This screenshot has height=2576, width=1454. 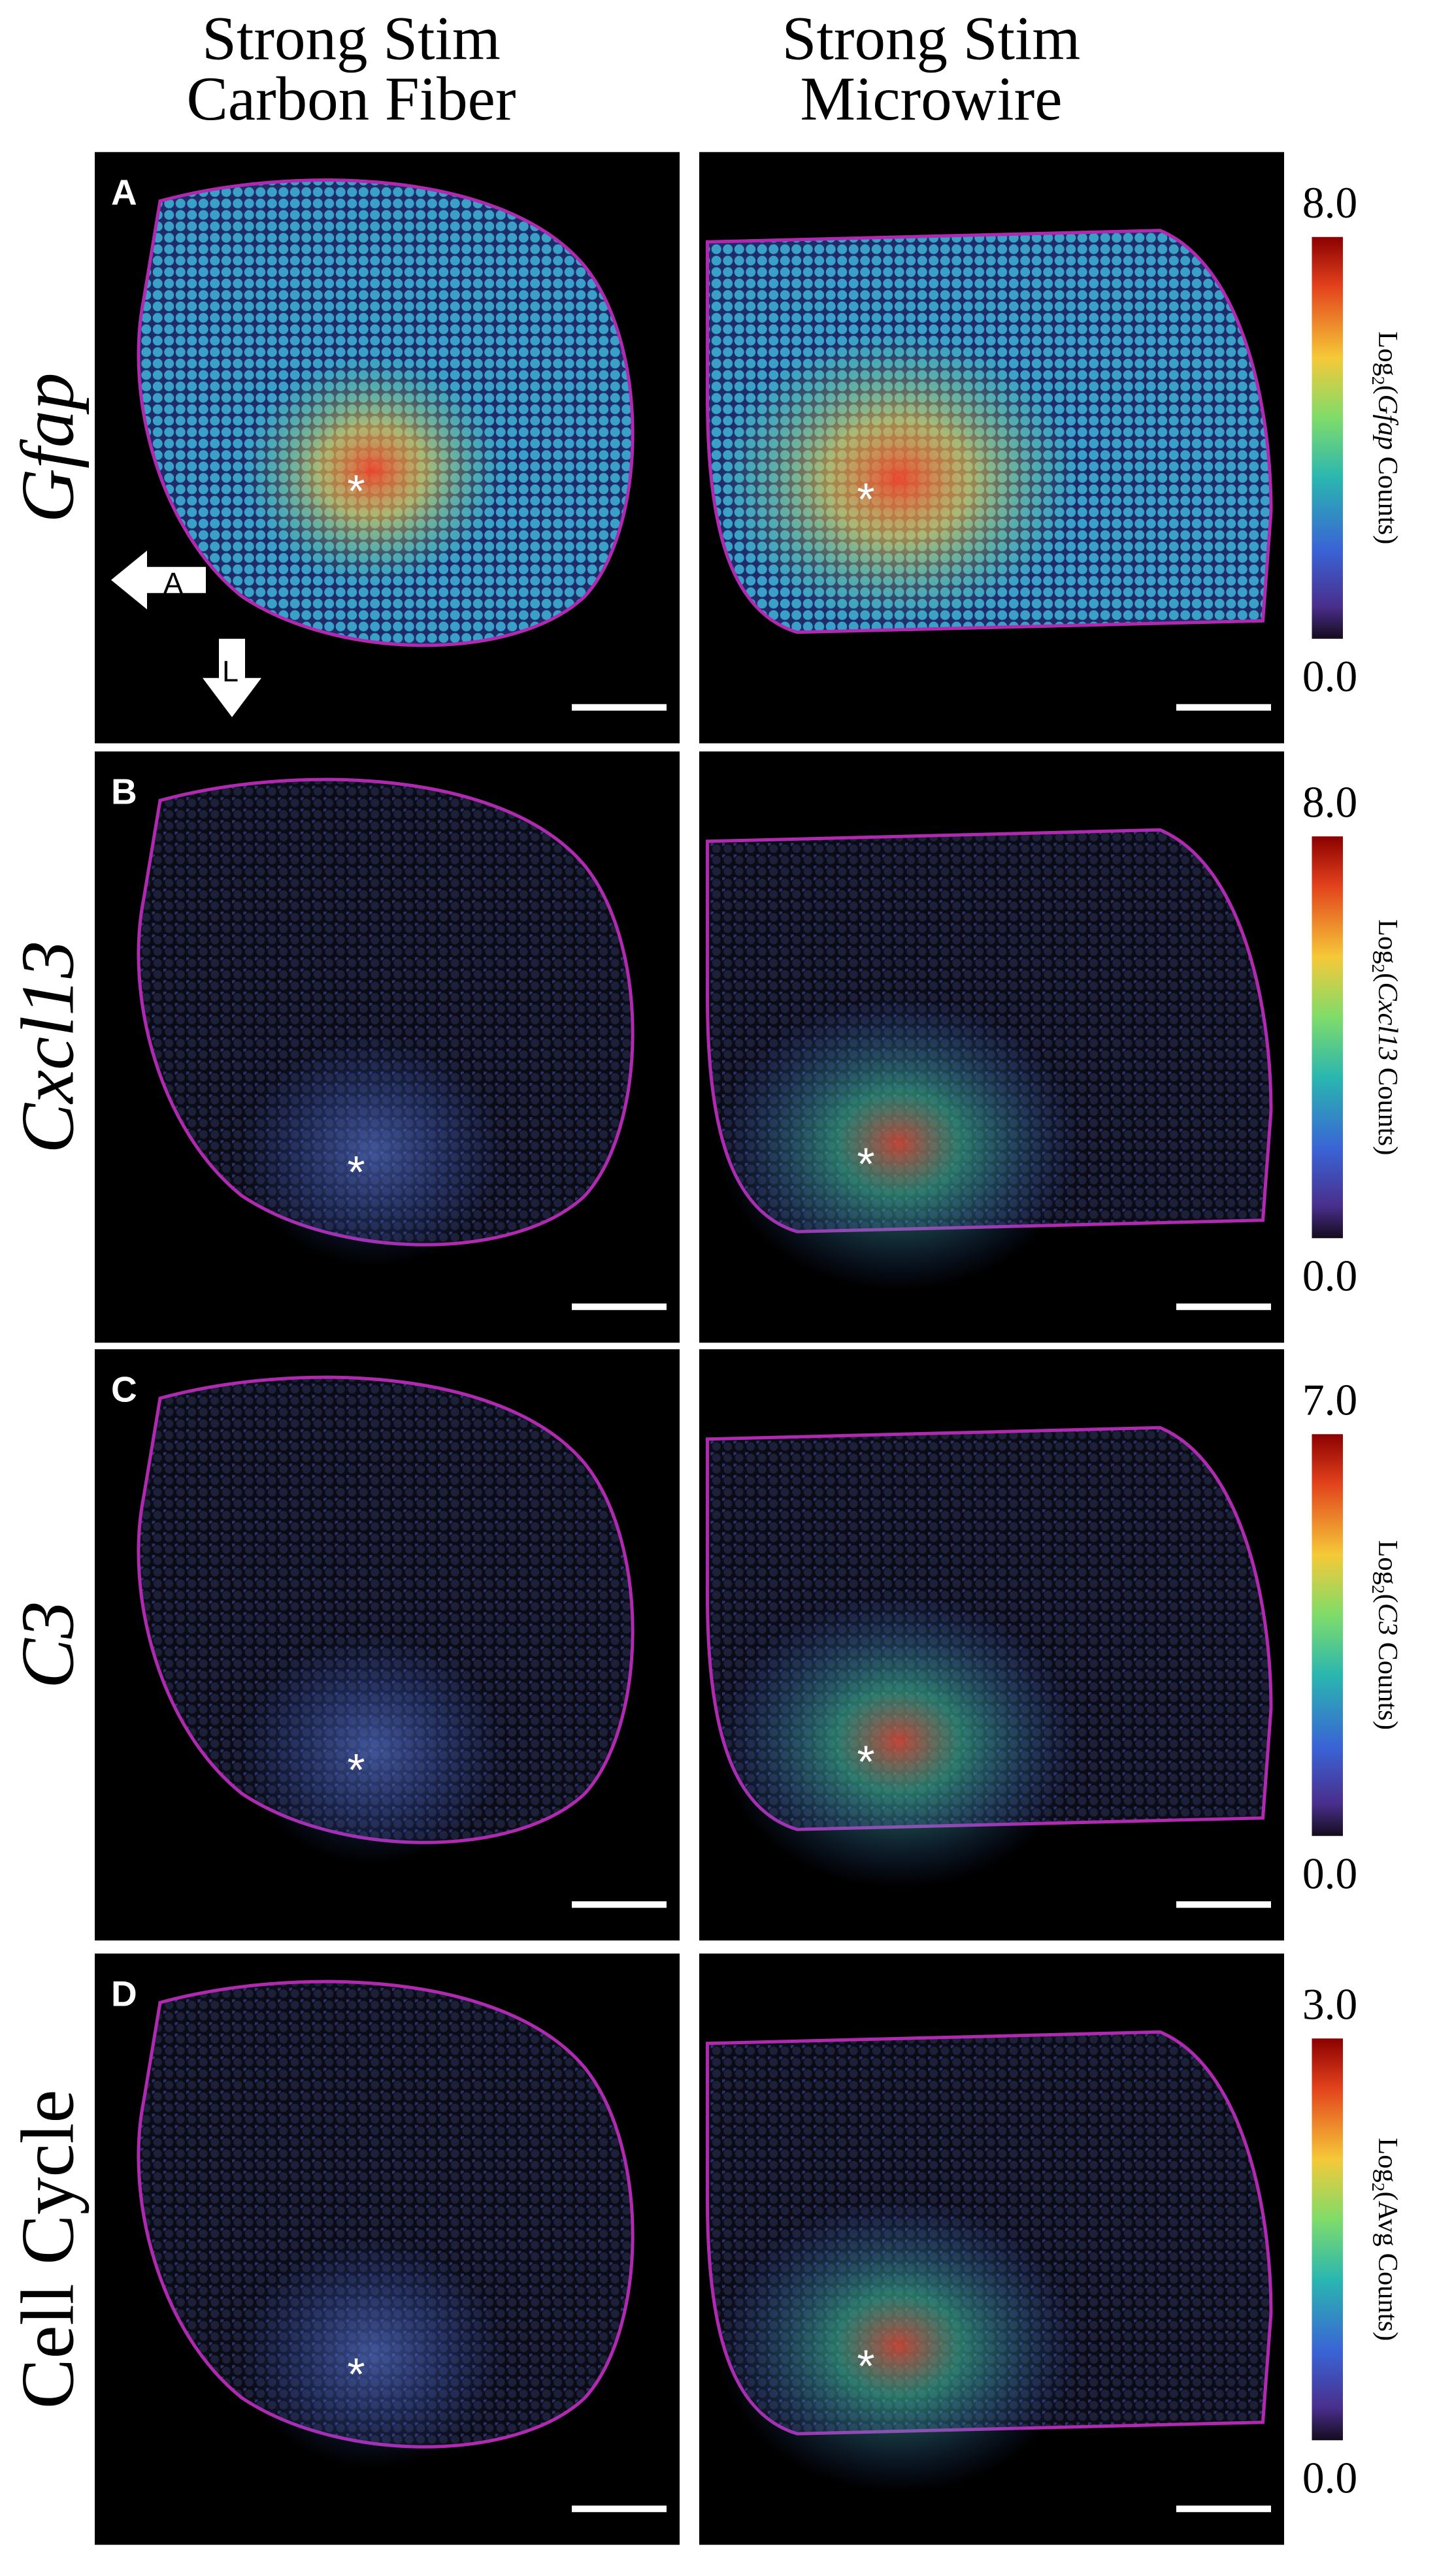 I want to click on anterior-label: A, so click(x=173, y=583).